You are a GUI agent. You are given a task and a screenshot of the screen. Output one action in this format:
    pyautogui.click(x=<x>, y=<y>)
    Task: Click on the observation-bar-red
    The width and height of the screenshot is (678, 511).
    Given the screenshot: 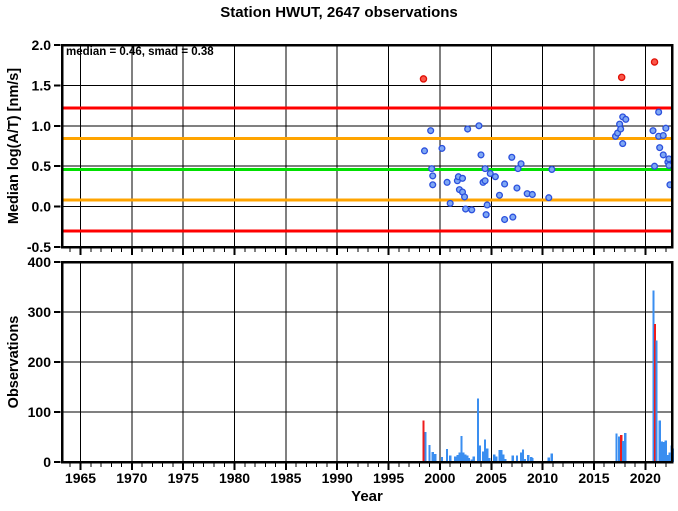 What is the action you would take?
    pyautogui.click(x=621, y=448)
    